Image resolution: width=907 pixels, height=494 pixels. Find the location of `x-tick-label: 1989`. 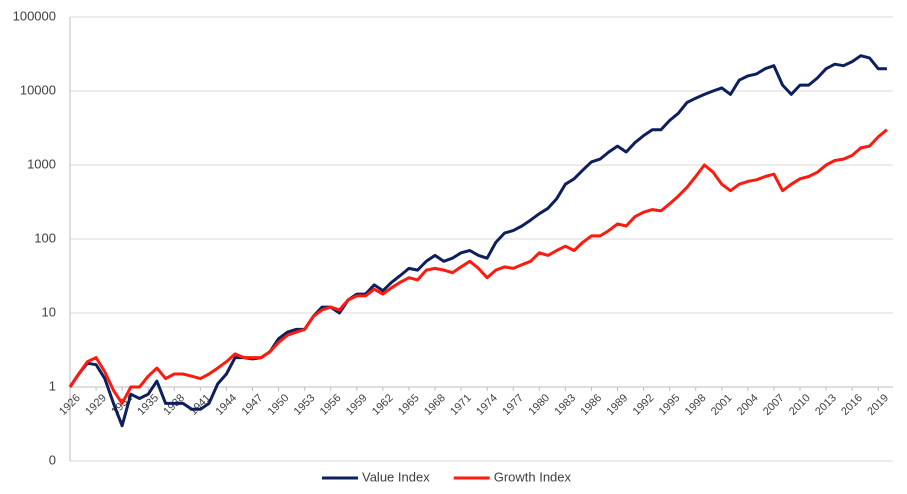

x-tick-label: 1989 is located at coordinates (618, 405).